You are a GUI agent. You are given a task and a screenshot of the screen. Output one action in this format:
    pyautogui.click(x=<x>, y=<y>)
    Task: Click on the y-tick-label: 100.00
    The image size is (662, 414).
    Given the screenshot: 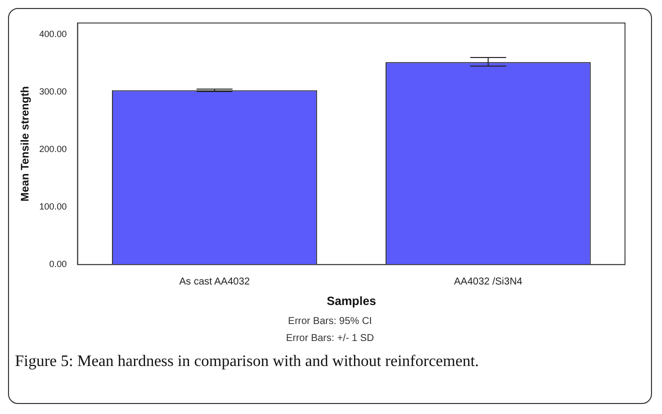 What is the action you would take?
    pyautogui.click(x=53, y=207)
    